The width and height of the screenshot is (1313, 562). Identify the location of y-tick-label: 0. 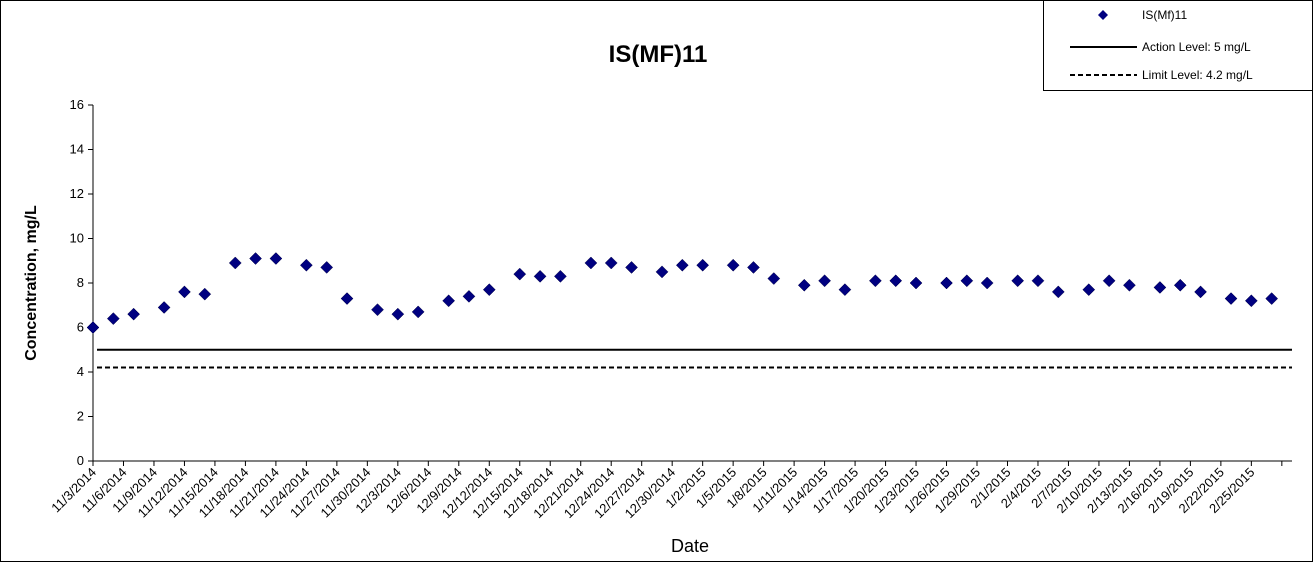
(80, 460).